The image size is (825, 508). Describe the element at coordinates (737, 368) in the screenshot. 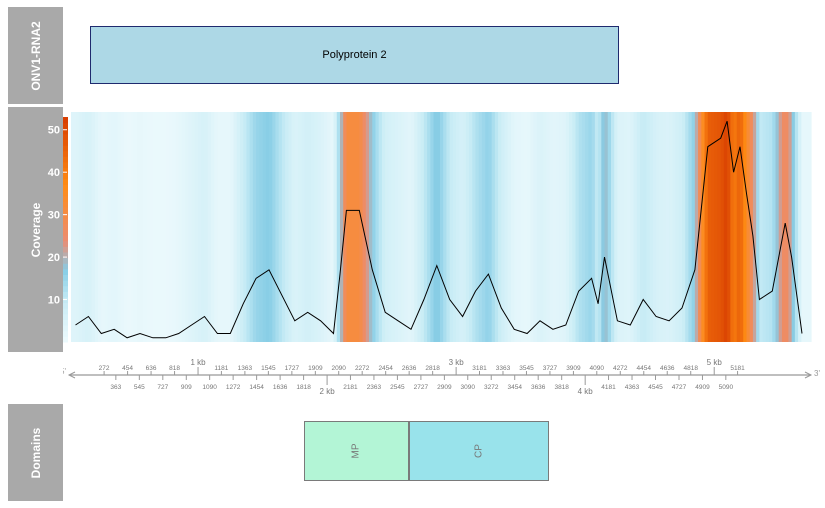

I see `x-tick-label-top: 5181` at that location.